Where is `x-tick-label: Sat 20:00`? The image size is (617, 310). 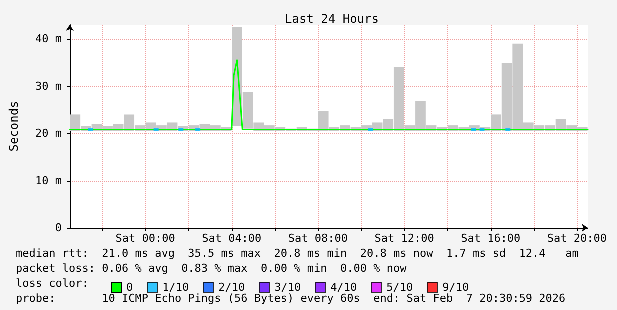
x-tick-label: Sat 20:00 is located at coordinates (577, 238).